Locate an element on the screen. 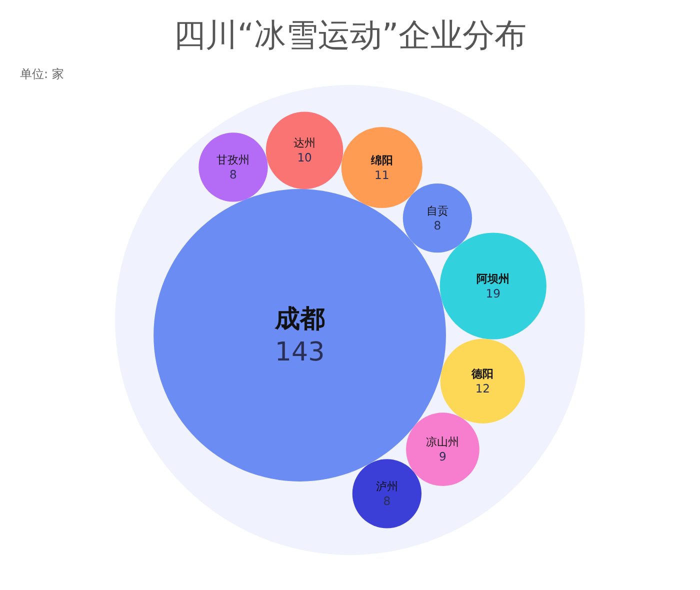  category-label: 凉山州 is located at coordinates (443, 442).